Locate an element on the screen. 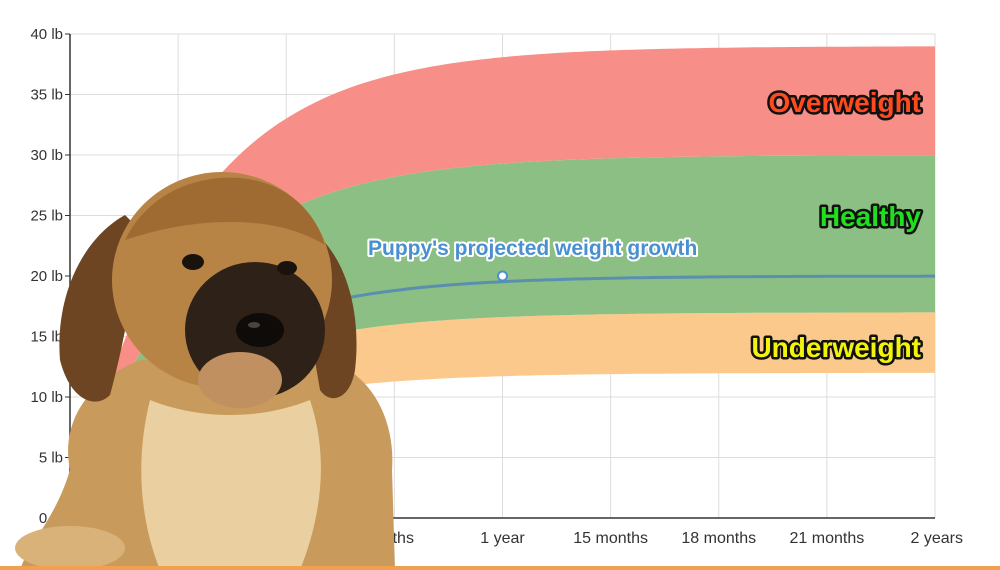 Image resolution: width=1000 pixels, height=570 pixels. y-tick-label: 40 lb is located at coordinates (46, 34).